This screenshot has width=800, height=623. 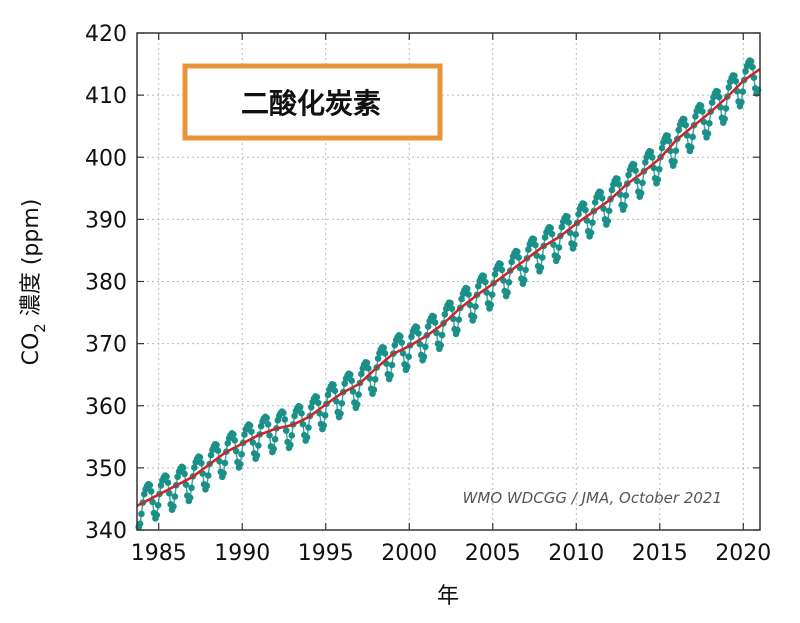 I want to click on chart-title: 二酸化炭素, so click(x=311, y=103).